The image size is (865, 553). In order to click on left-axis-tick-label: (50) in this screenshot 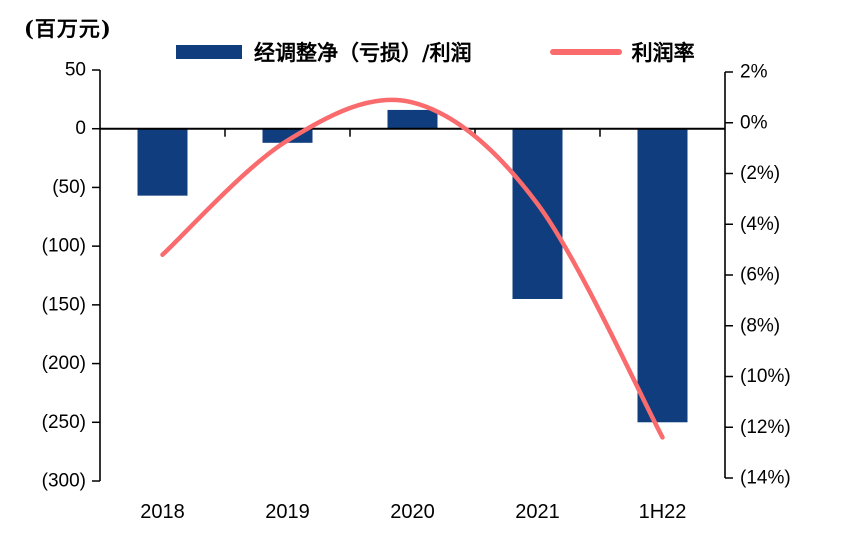, I will do `click(69, 187)`.